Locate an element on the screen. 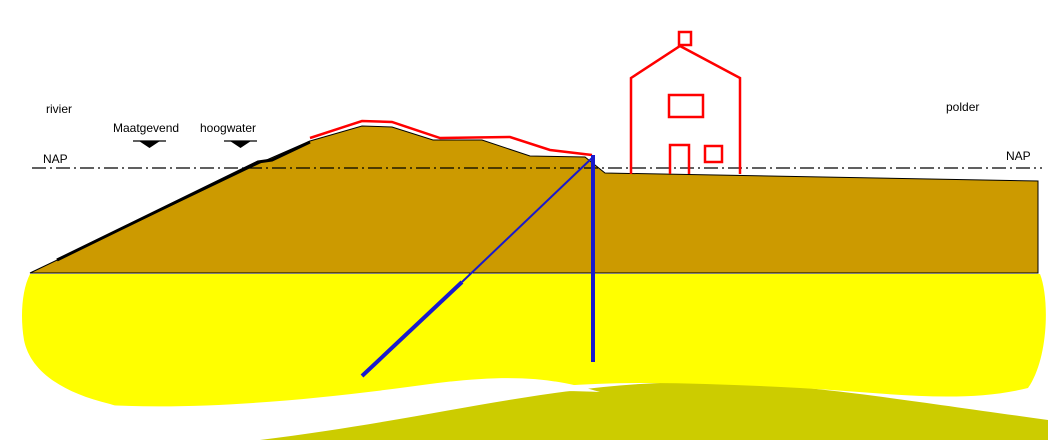 This screenshot has height=440, width=1048. house-door is located at coordinates (679, 158).